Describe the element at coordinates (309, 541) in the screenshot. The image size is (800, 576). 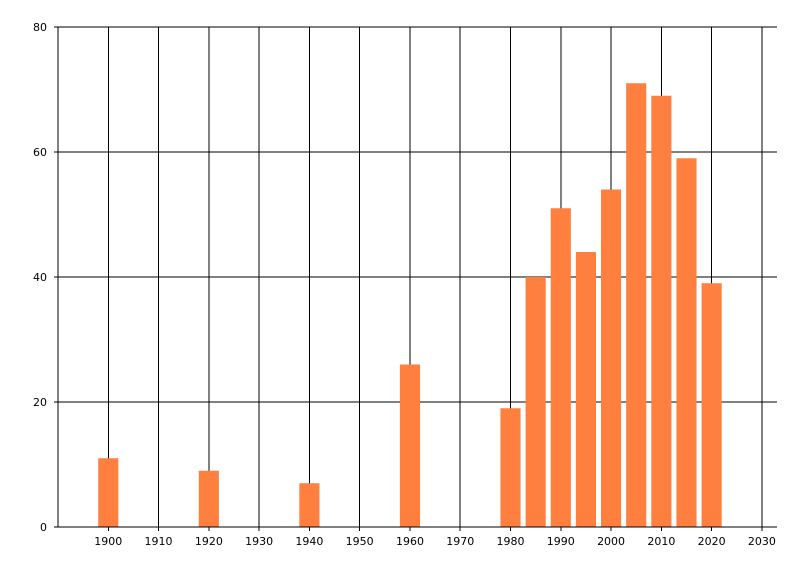
I see `x-tick-label: 1940` at that location.